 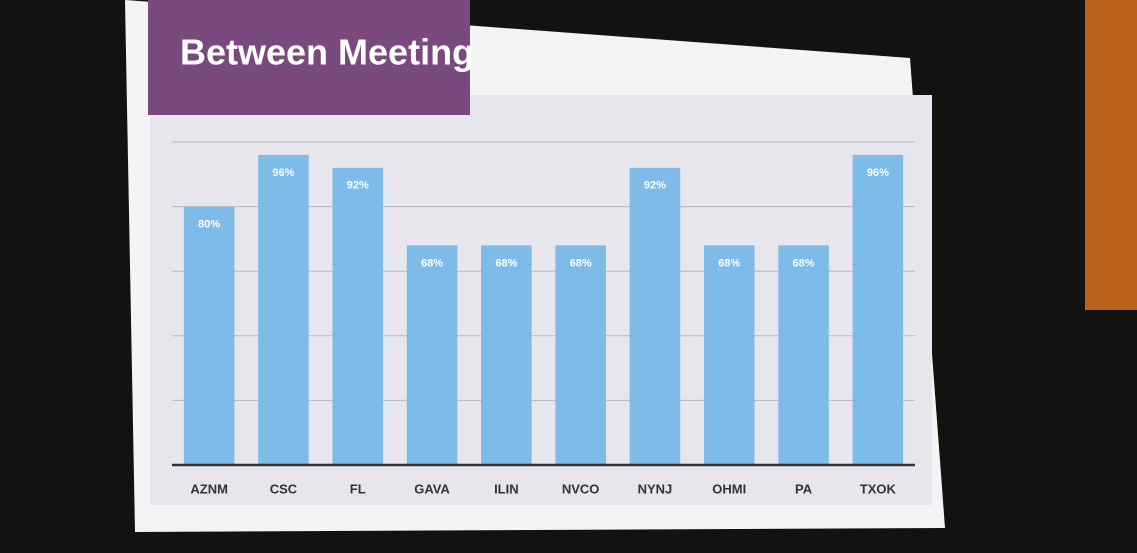 I want to click on title-box, so click(x=309, y=57).